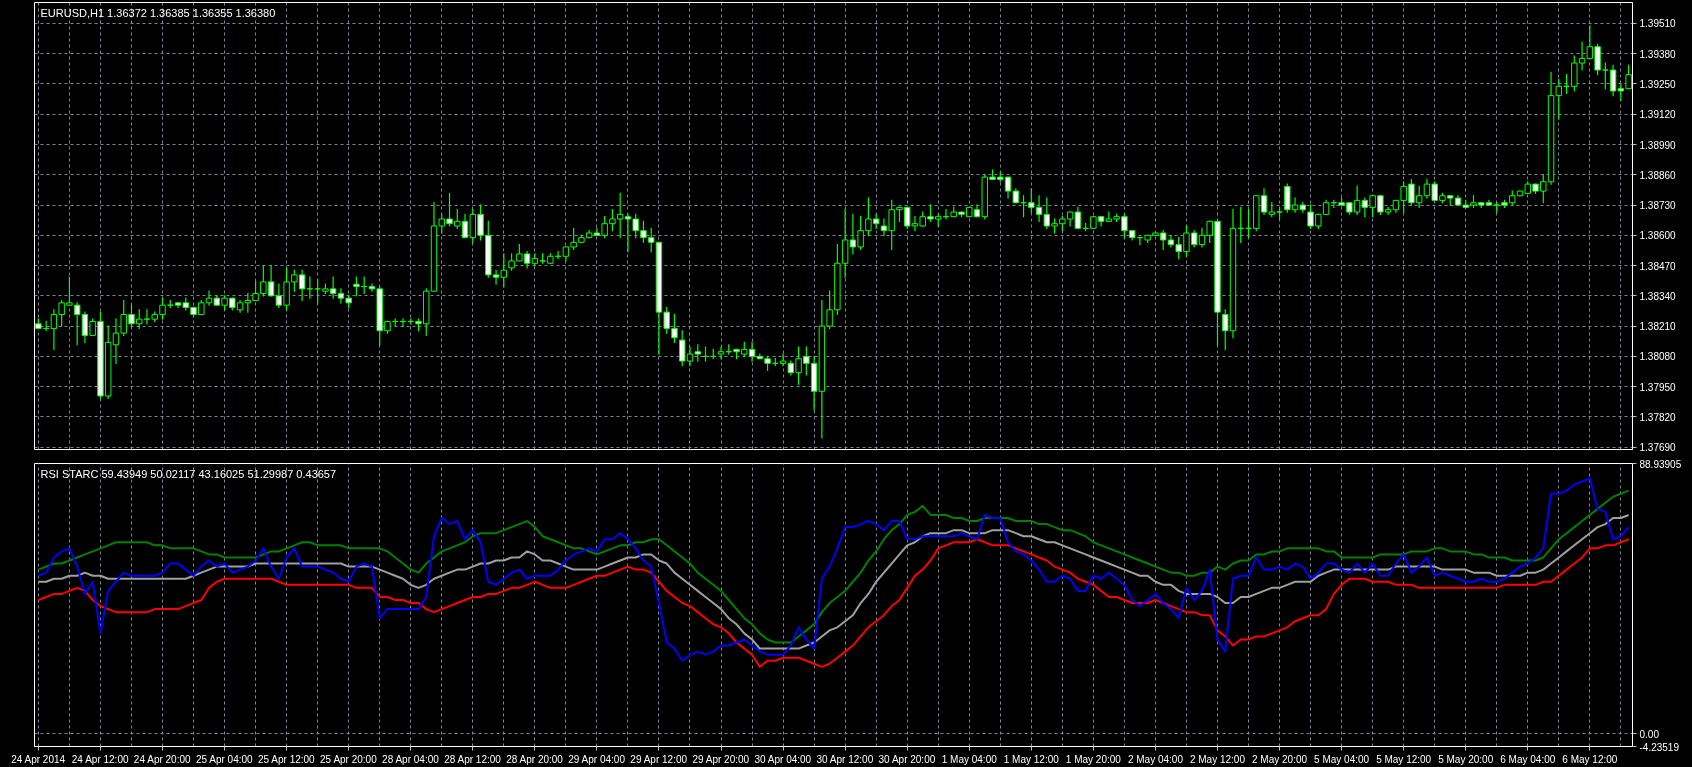 The width and height of the screenshot is (1692, 767). What do you see at coordinates (721, 759) in the screenshot?
I see `x-tick-label: 29 Apr 20:00` at bounding box center [721, 759].